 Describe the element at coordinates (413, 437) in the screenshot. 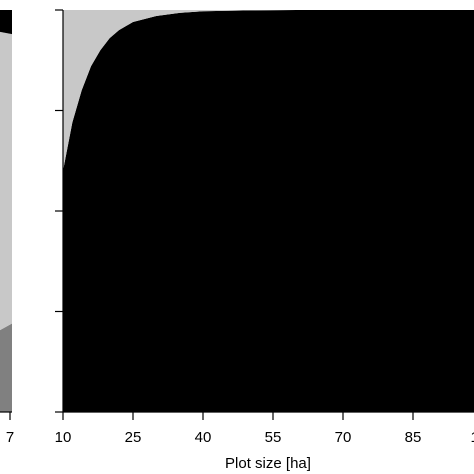

I see `x-tick-label: 85` at that location.